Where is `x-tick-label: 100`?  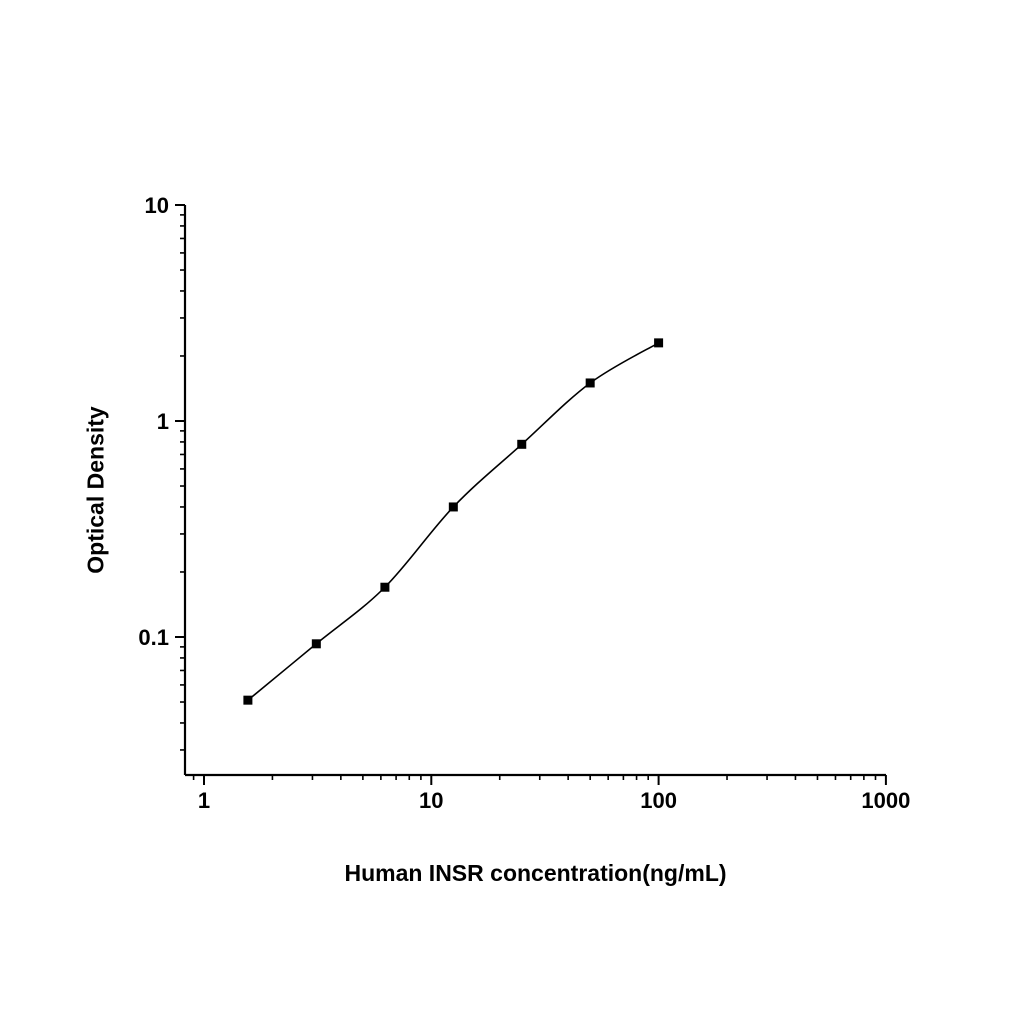
x-tick-label: 100 is located at coordinates (658, 800).